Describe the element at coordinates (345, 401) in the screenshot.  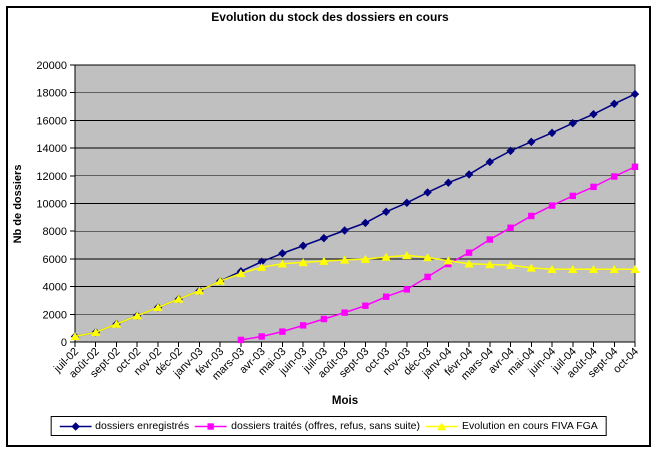
I see `x-axis-title: Mois` at that location.